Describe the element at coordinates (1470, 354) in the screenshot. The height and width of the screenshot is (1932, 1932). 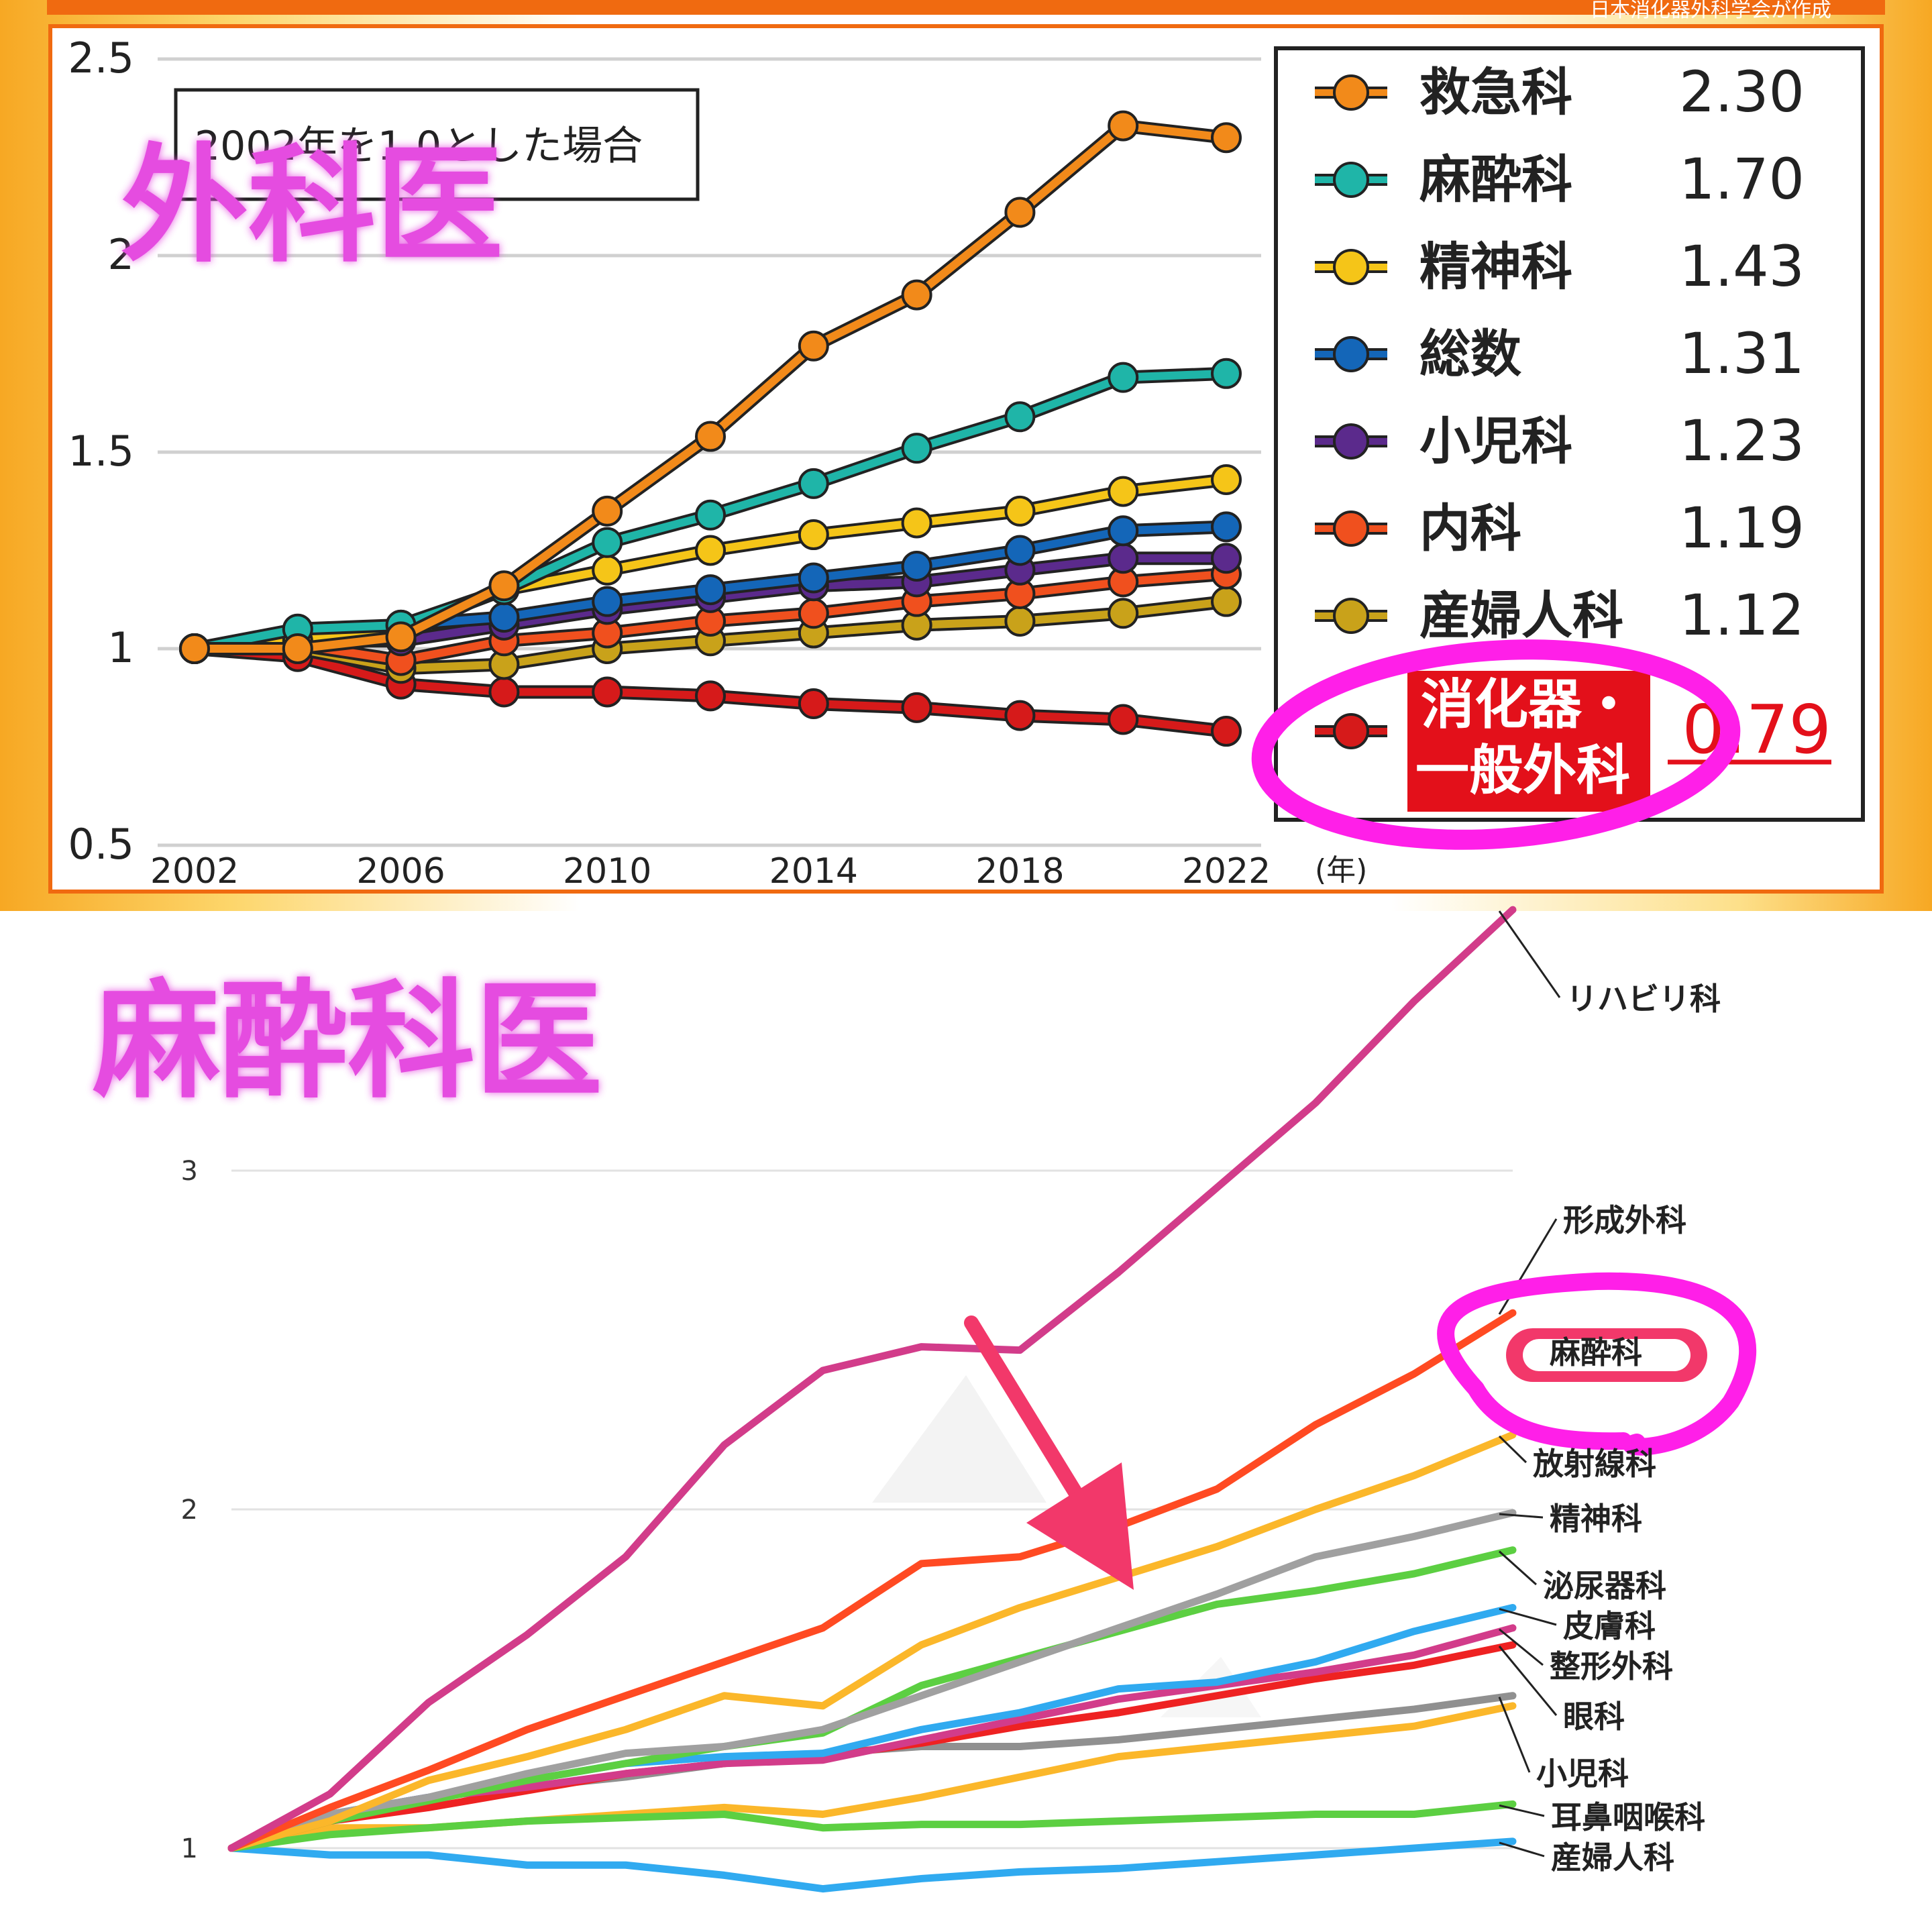
I see `legend-label: 総数` at that location.